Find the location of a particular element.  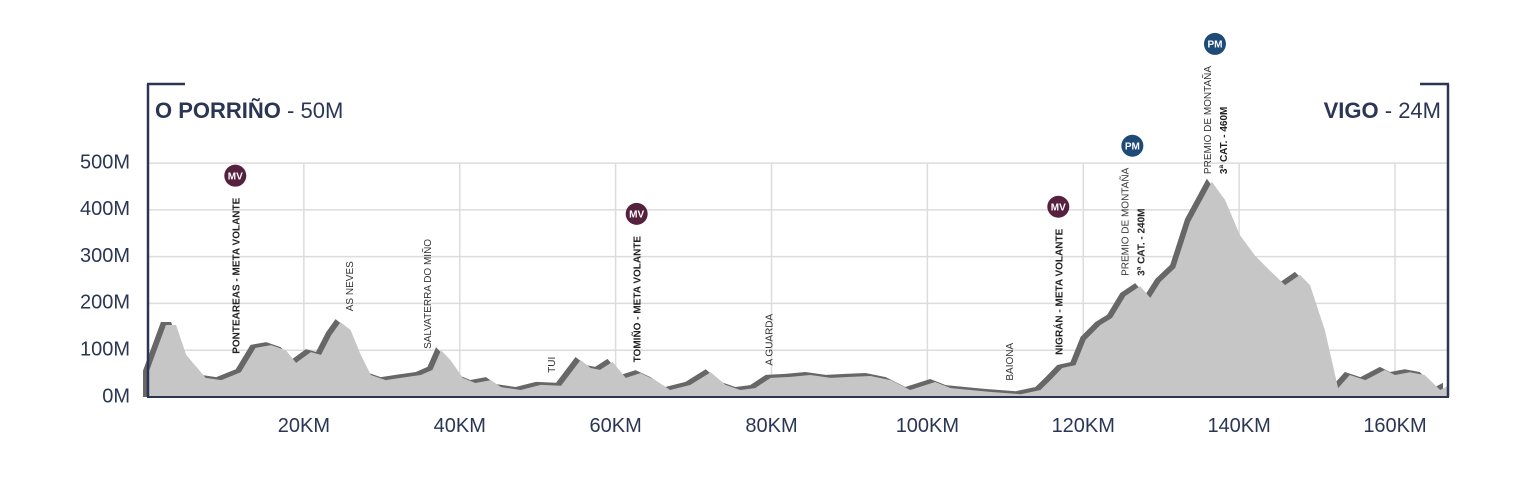

y-tick-label: 500M is located at coordinates (105, 162).